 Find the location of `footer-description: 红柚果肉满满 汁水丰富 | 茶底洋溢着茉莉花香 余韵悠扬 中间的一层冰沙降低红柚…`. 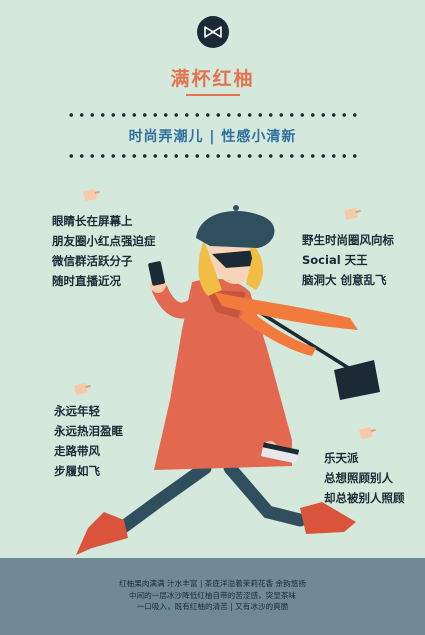

footer-description: 红柚果肉满满 汁水丰富 | 茶底洋溢着茉莉花香 余韵悠扬 中间的一层冰沙降低红柚… is located at coordinates (212, 595).